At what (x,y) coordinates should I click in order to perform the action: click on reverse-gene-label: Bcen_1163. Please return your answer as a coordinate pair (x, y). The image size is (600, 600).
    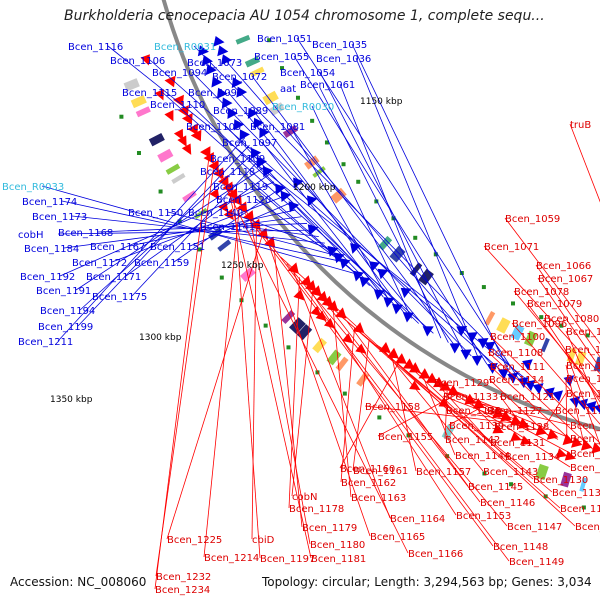
    Looking at the image, I should click on (378, 498).